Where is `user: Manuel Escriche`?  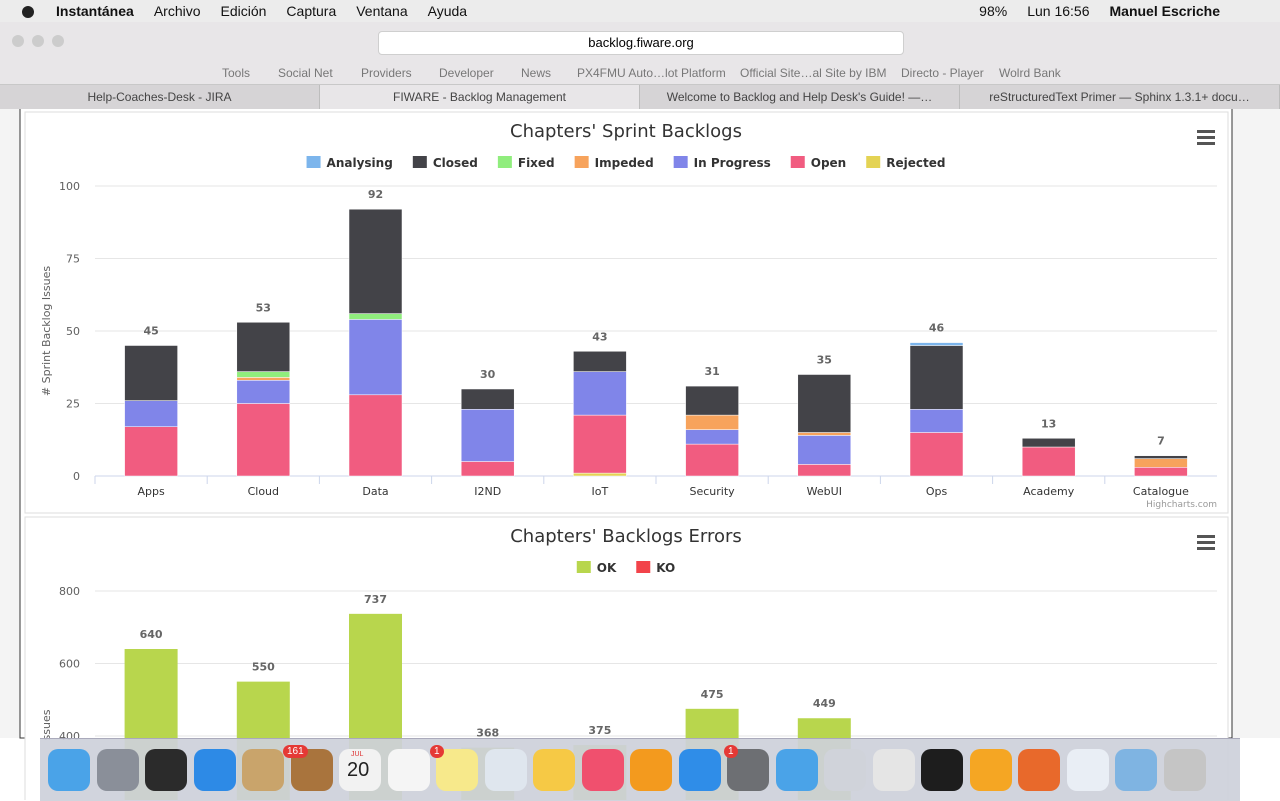 user: Manuel Escriche is located at coordinates (1165, 11).